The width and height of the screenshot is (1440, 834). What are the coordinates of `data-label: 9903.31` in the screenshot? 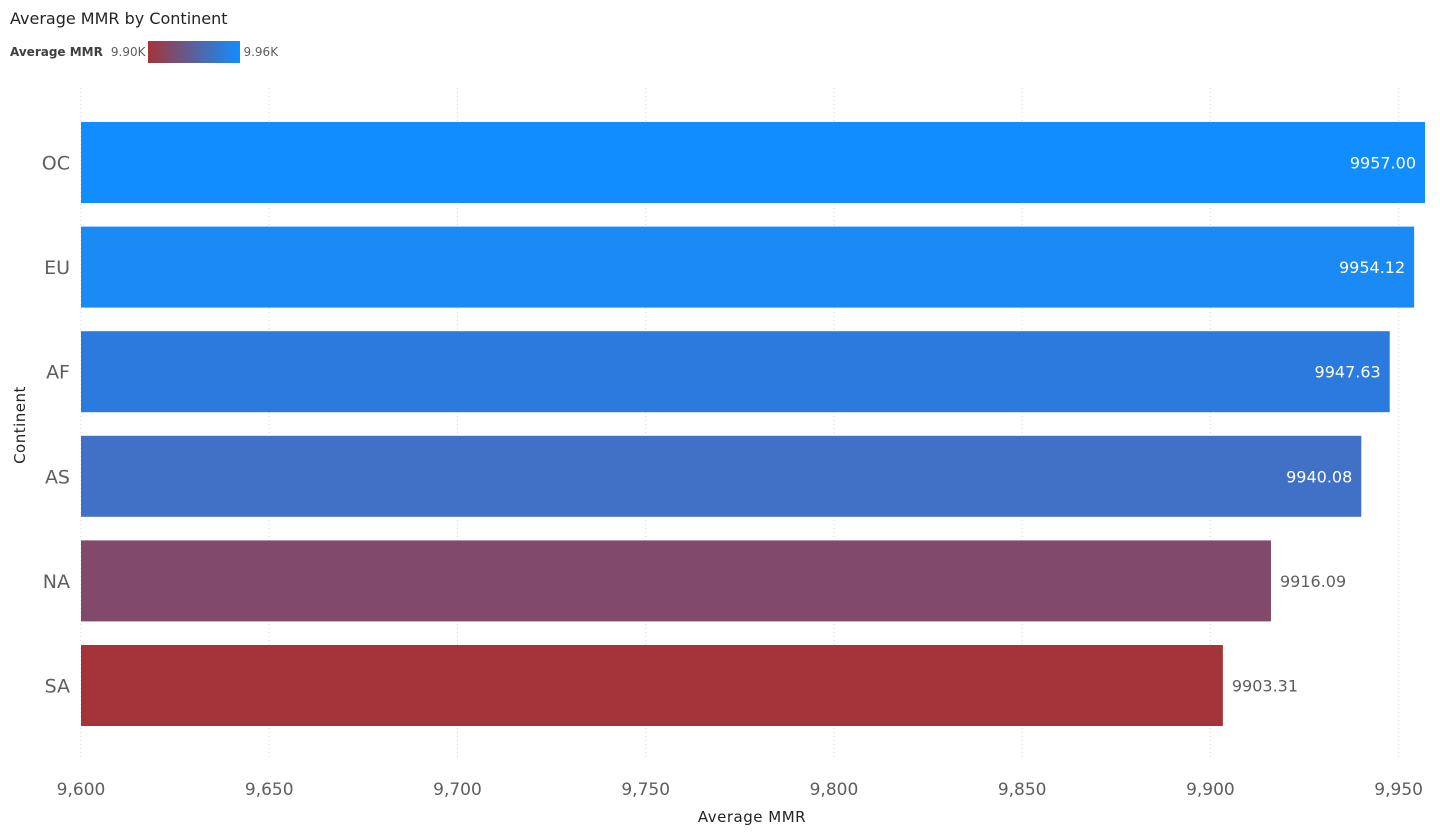 It's located at (1265, 686).